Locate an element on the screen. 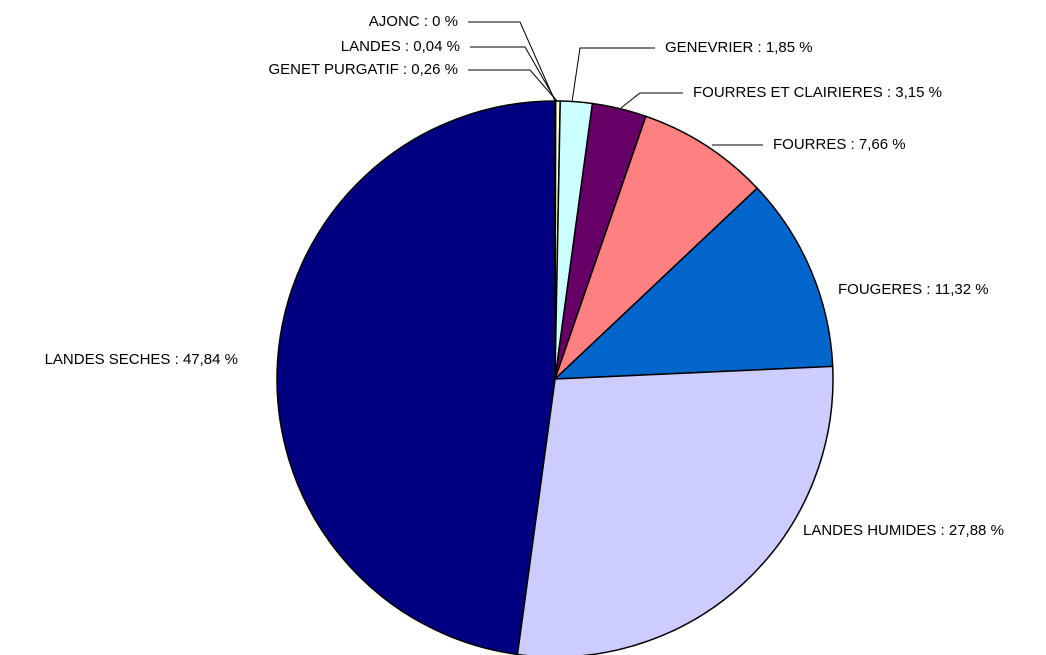 The width and height of the screenshot is (1046, 655). slice-label: GENET PURGATIF : 0,26 % is located at coordinates (363, 69).